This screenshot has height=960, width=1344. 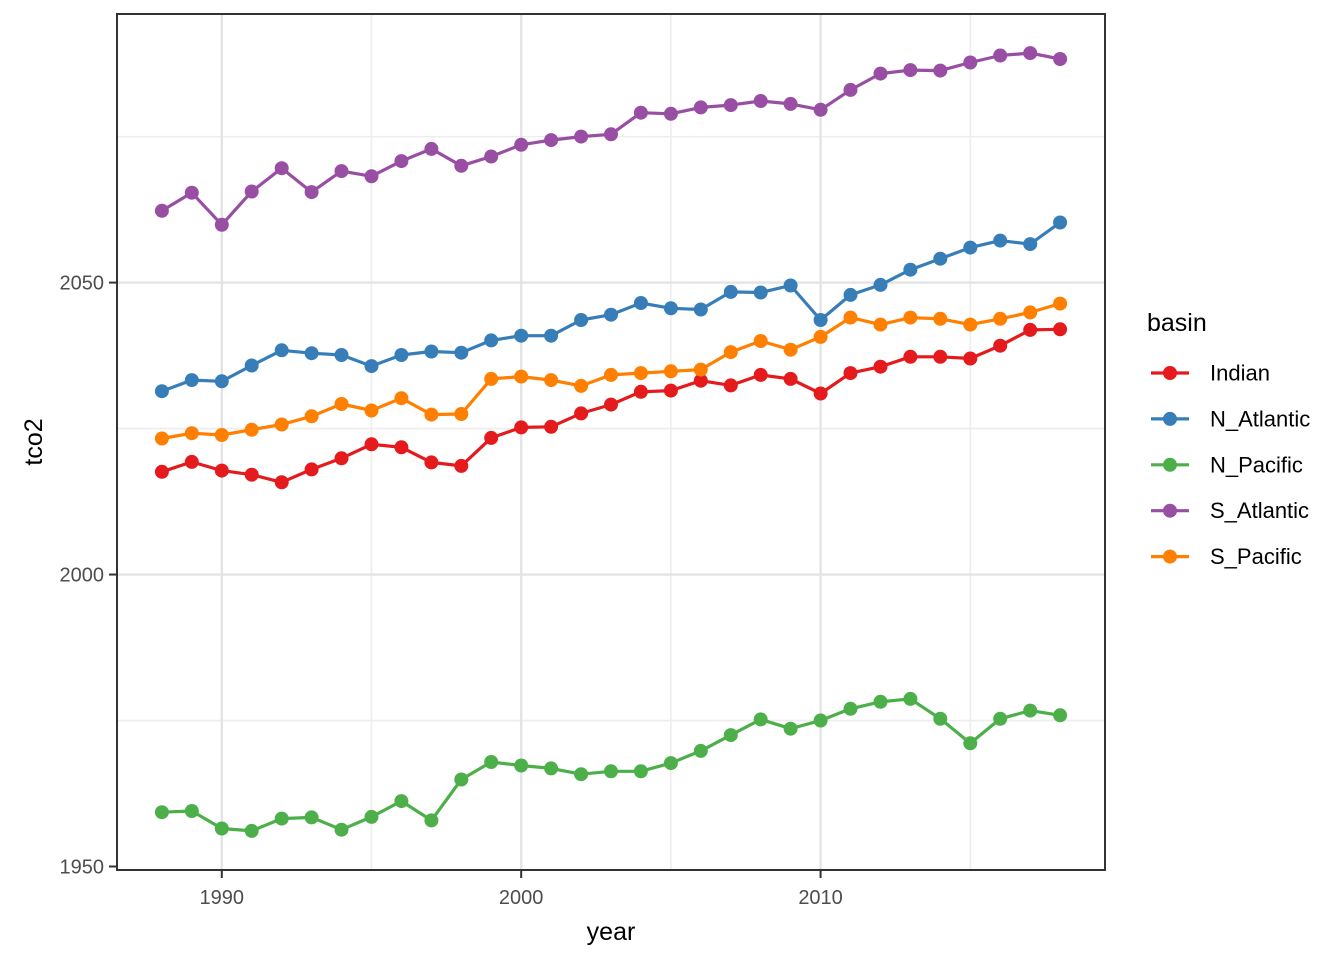 What do you see at coordinates (521, 898) in the screenshot?
I see `x-tick-label: 2000` at bounding box center [521, 898].